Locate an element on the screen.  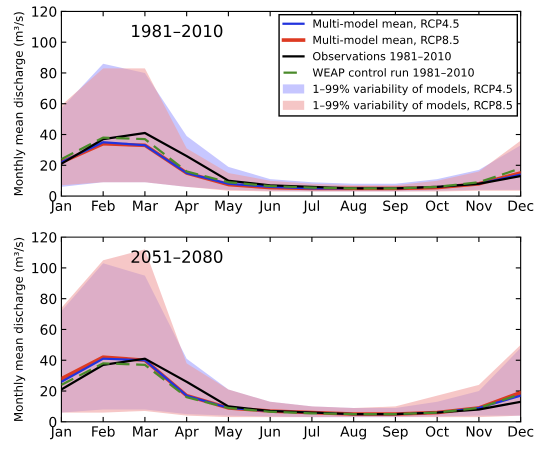
legend-label: 1–99% variability of models, RCP4.5 is located at coordinates (413, 90).